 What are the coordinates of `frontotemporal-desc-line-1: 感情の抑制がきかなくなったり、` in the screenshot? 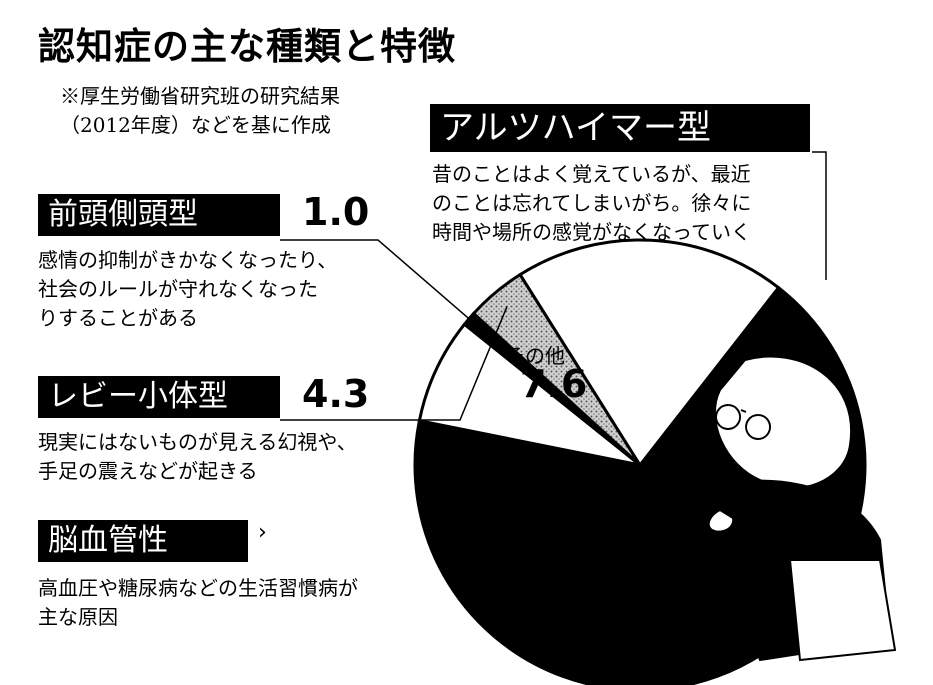 It's located at (188, 260).